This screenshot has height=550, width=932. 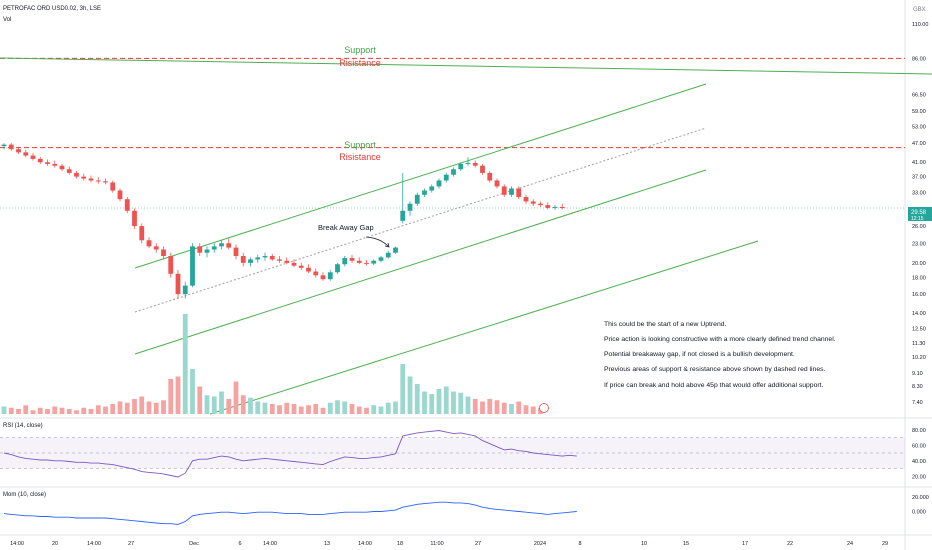 I want to click on price-tick-label: 9.10, so click(x=917, y=374).